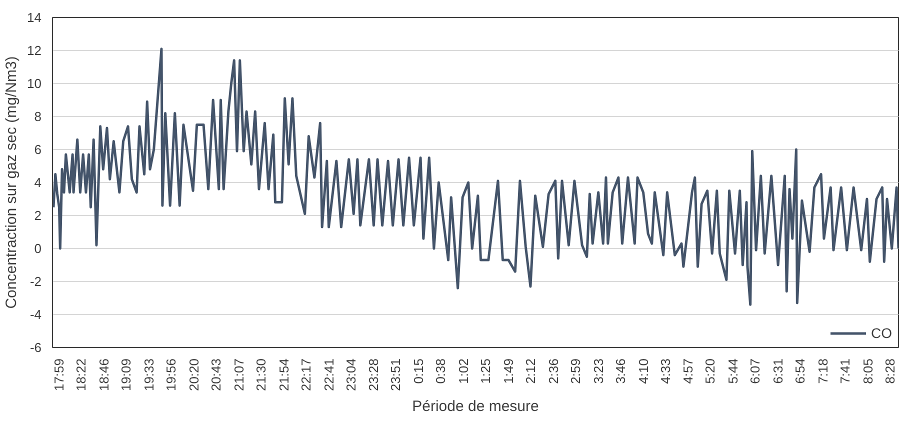 This screenshot has height=442, width=917. What do you see at coordinates (38, 248) in the screenshot?
I see `y-tick-label: 0` at bounding box center [38, 248].